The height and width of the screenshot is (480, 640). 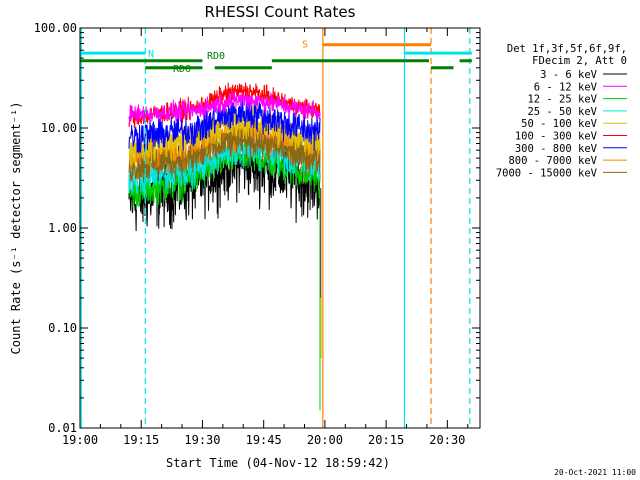 What do you see at coordinates (447, 440) in the screenshot?
I see `x-tick-label: 20:30` at bounding box center [447, 440].